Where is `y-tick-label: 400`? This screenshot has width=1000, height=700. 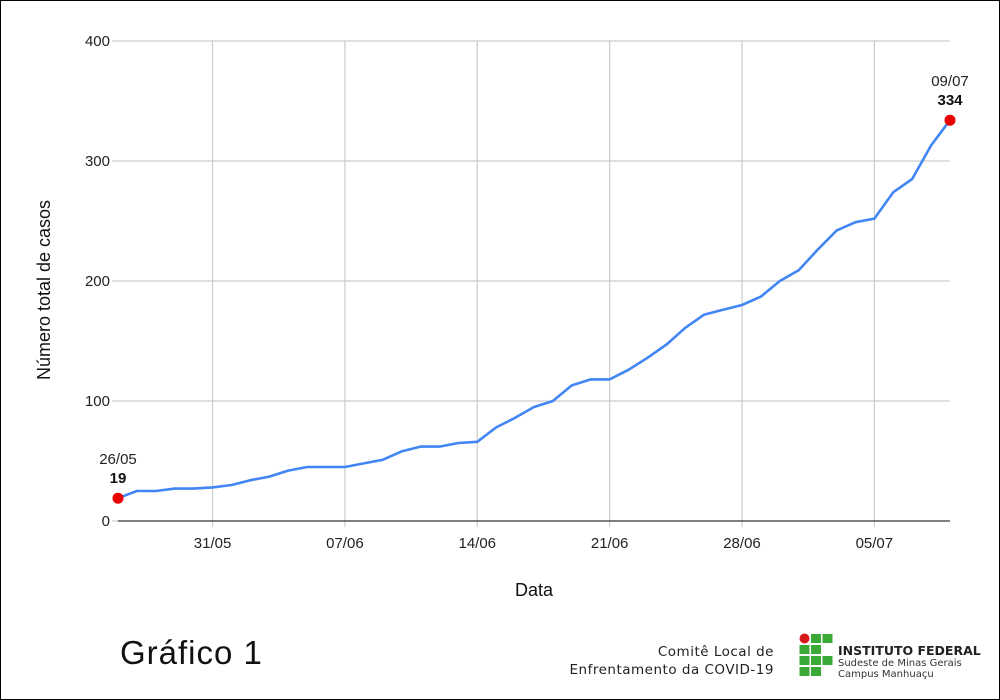
y-tick-label: 400 is located at coordinates (97, 41).